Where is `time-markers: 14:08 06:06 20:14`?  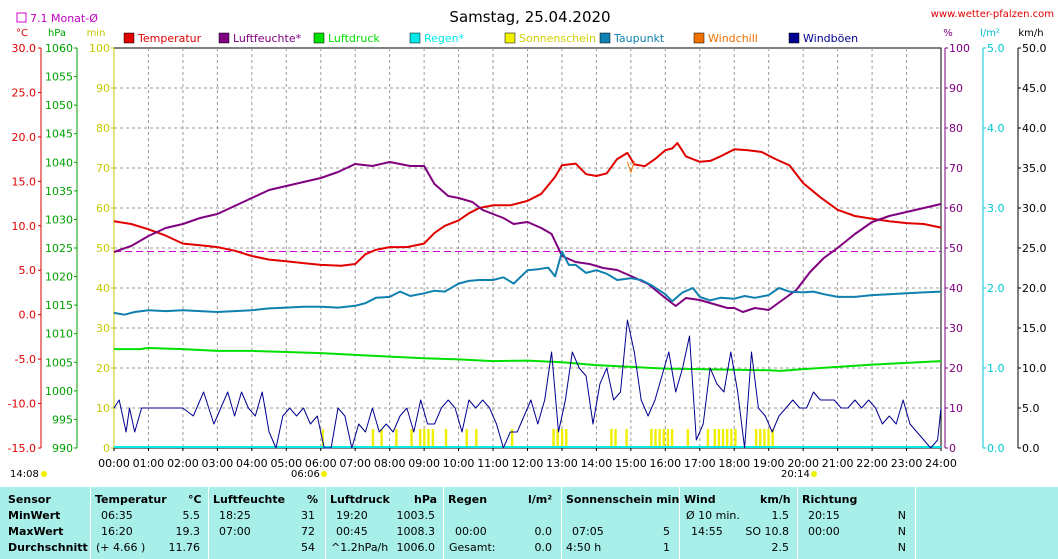 time-markers: 14:08 06:06 20:14 is located at coordinates (413, 474).